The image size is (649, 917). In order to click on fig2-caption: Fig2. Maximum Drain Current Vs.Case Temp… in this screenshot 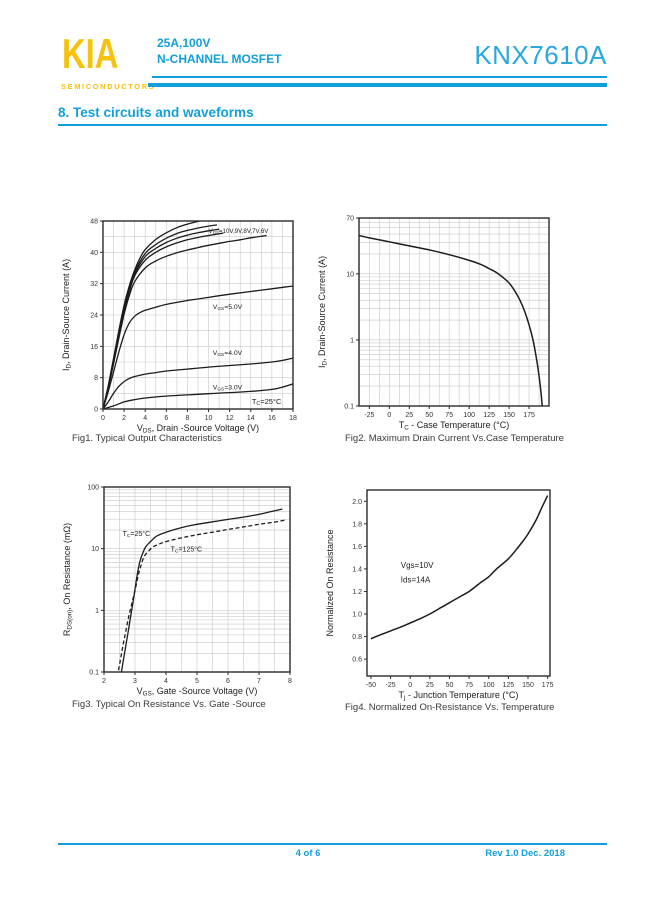, I will do `click(454, 438)`.